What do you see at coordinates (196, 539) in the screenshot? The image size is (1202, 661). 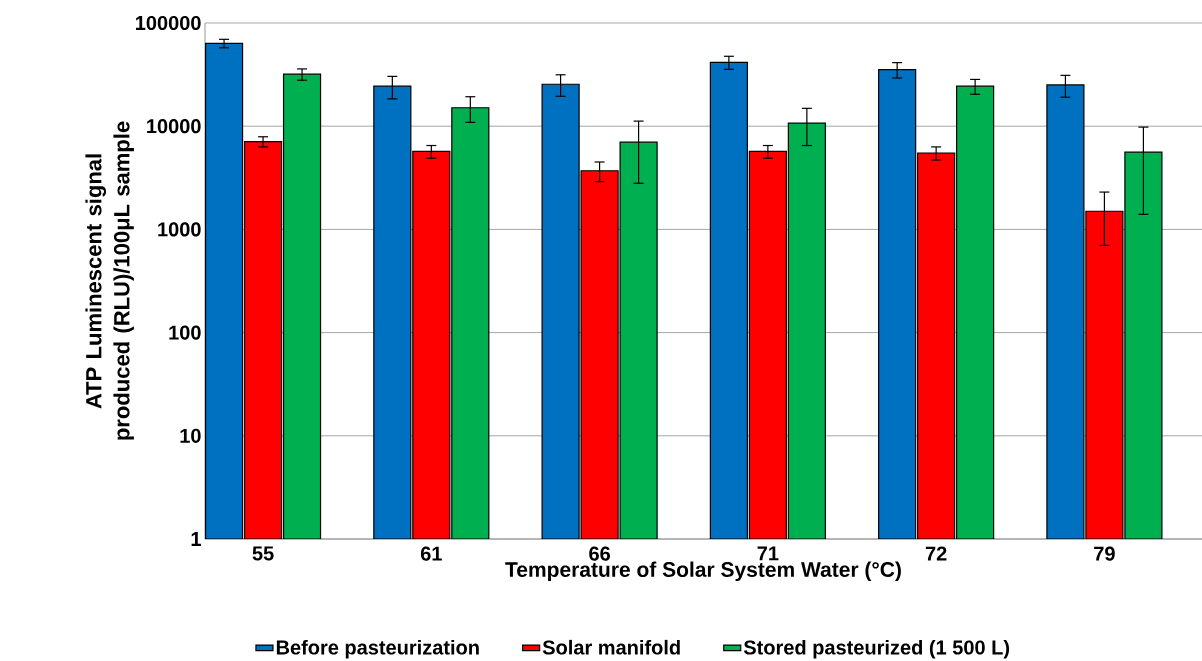 I see `y-tick-label: 1` at bounding box center [196, 539].